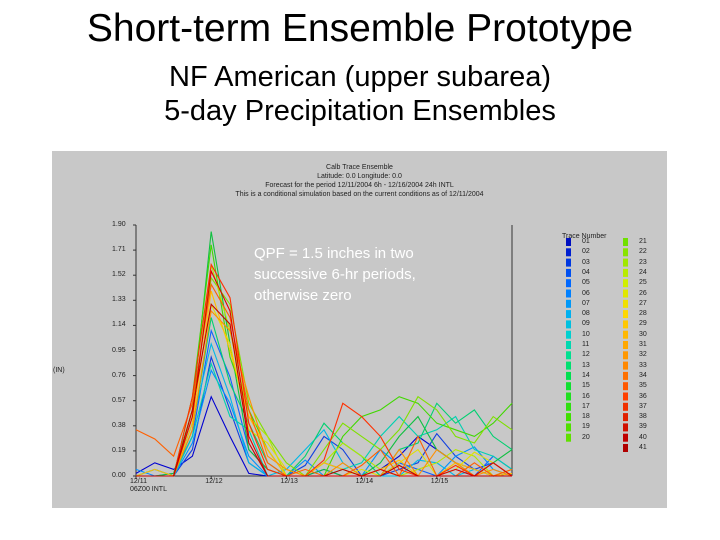 Image resolution: width=720 pixels, height=540 pixels. Describe the element at coordinates (643, 283) in the screenshot. I see `legend-label: 25` at that location.